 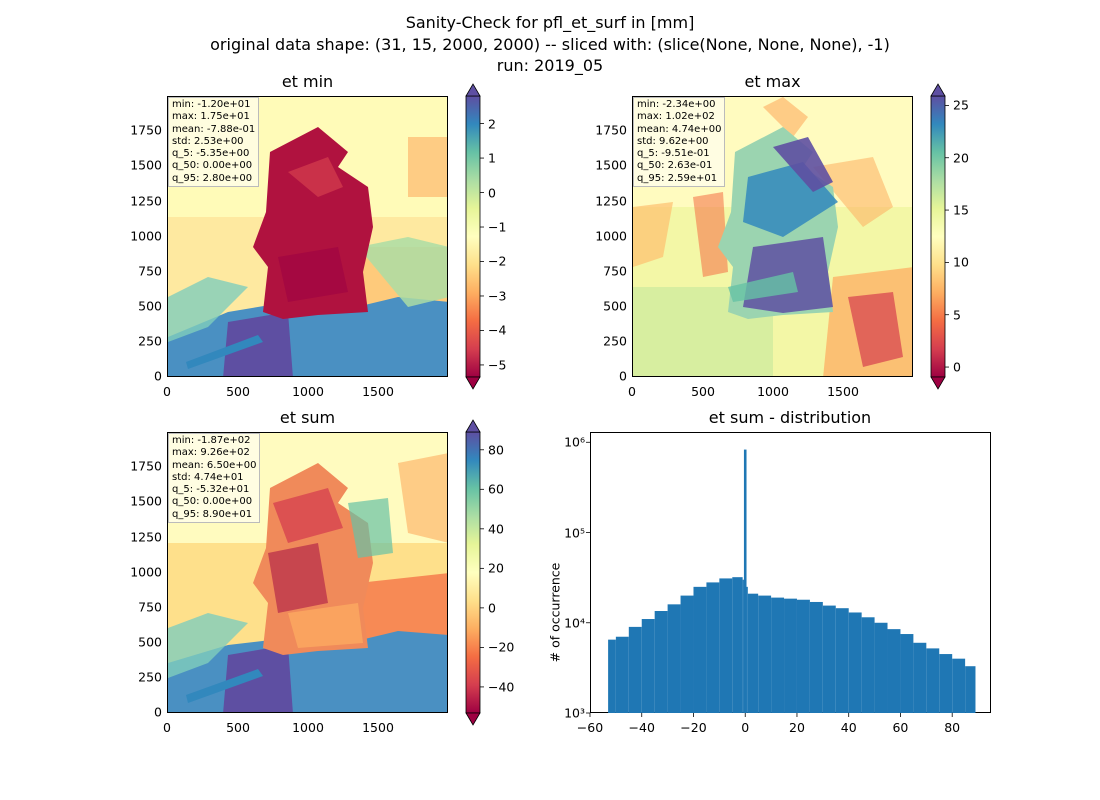 I want to click on x-tick-label: 60, so click(x=900, y=727).